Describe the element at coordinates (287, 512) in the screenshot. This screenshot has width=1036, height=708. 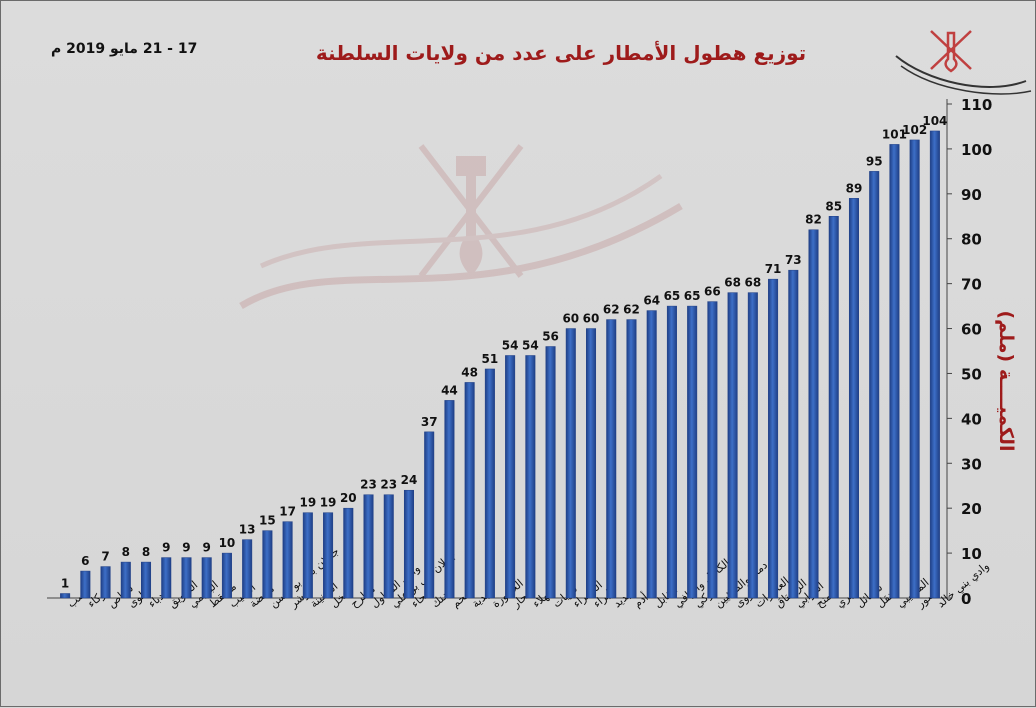
I see `data-label: 17` at that location.